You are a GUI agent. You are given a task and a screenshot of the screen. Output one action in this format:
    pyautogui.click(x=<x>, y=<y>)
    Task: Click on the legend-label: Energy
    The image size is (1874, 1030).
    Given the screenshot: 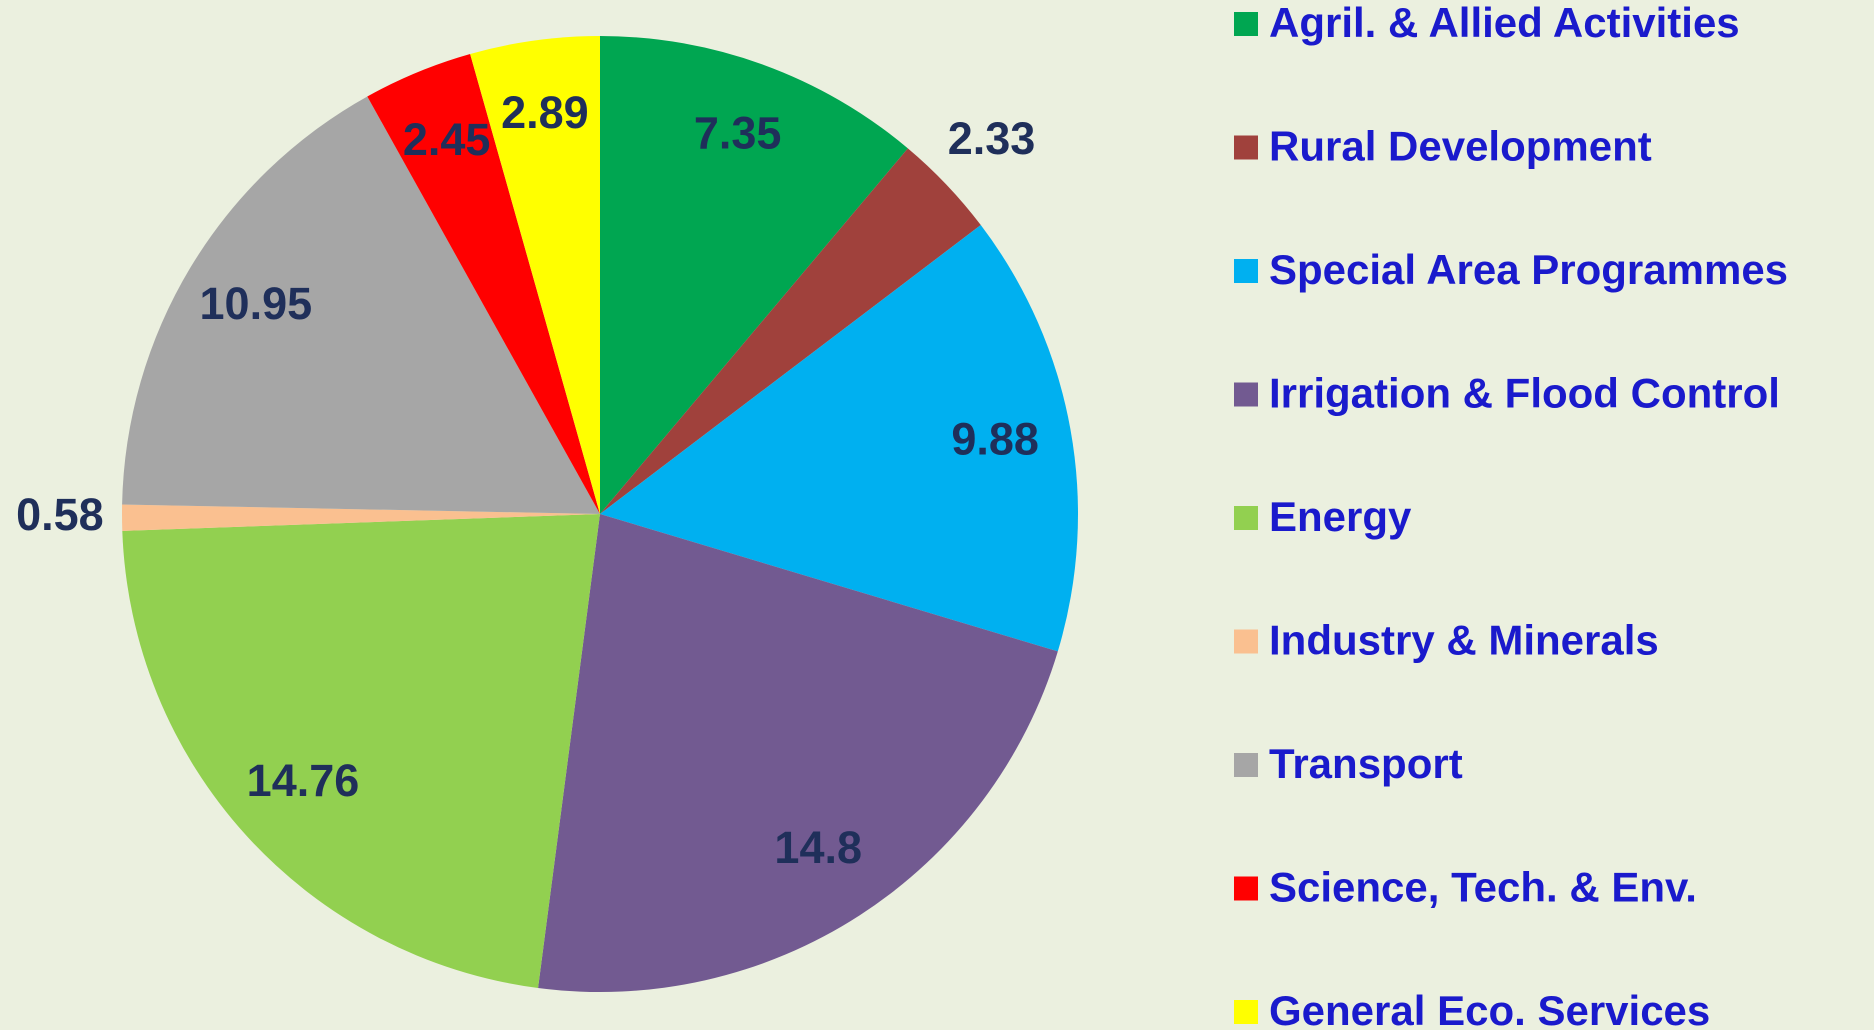 What is the action you would take?
    pyautogui.click(x=1340, y=516)
    